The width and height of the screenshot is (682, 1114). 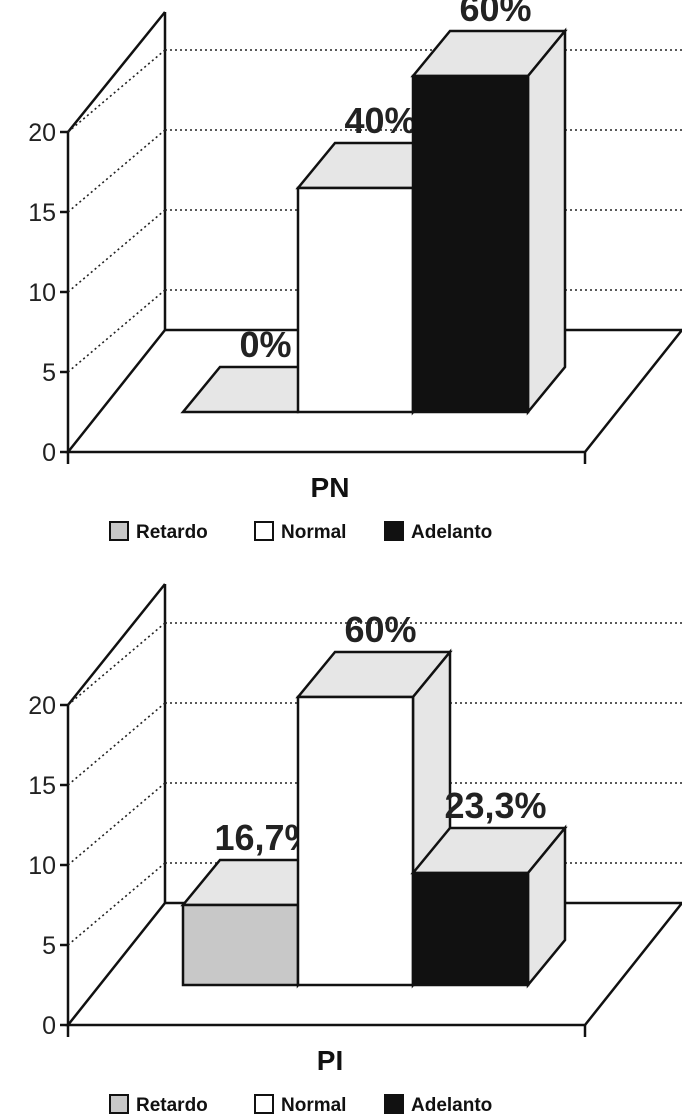 What do you see at coordinates (495, 14) in the screenshot?
I see `data-label-adelanto: 60%` at bounding box center [495, 14].